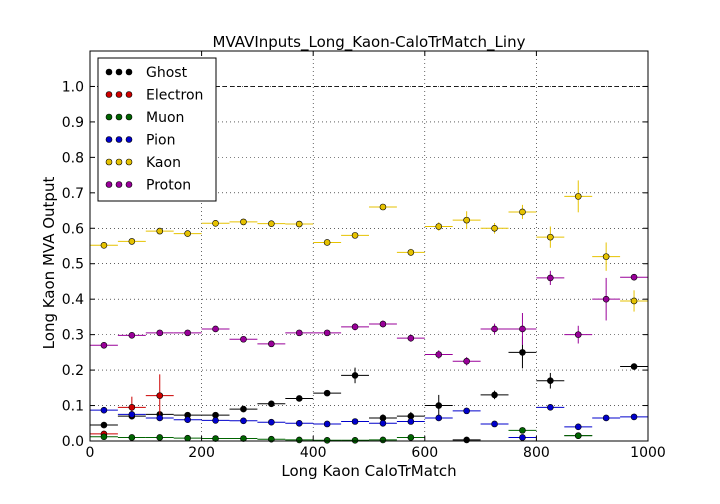 The width and height of the screenshot is (720, 504). What do you see at coordinates (73, 336) in the screenshot?
I see `y-tick-label: 0.3` at bounding box center [73, 336].